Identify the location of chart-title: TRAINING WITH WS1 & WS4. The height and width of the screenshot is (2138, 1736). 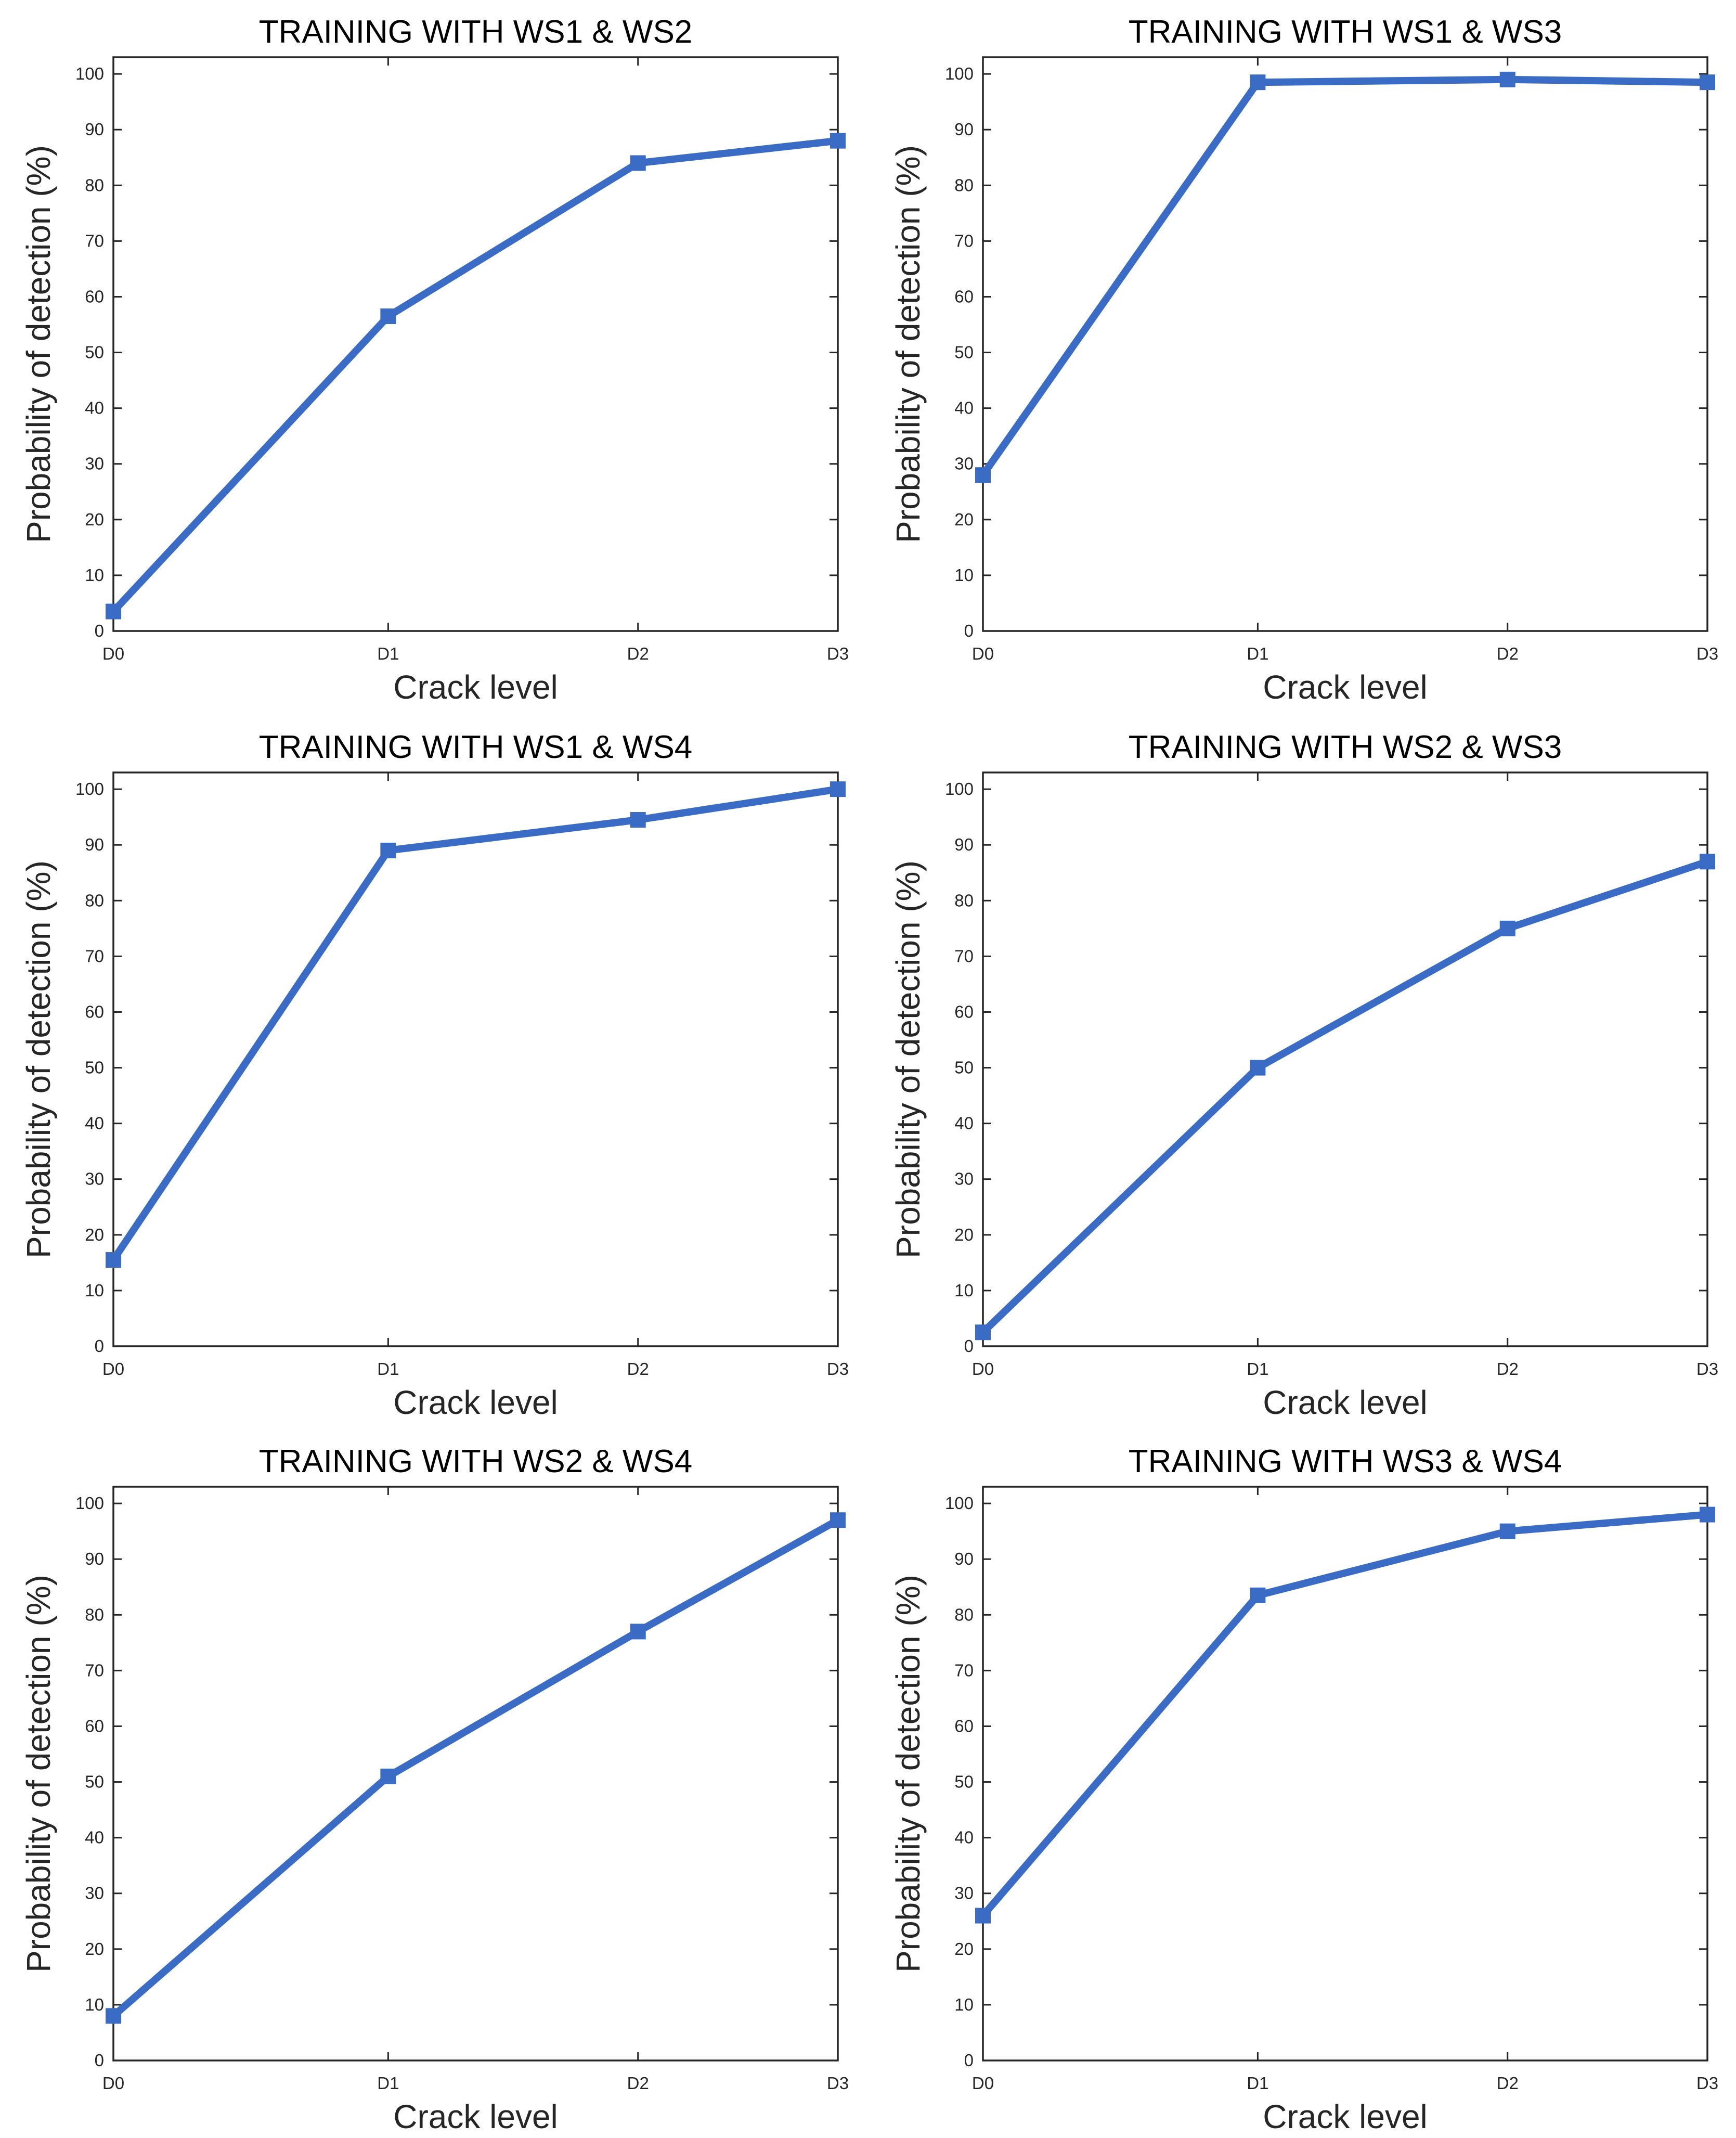
(476, 747).